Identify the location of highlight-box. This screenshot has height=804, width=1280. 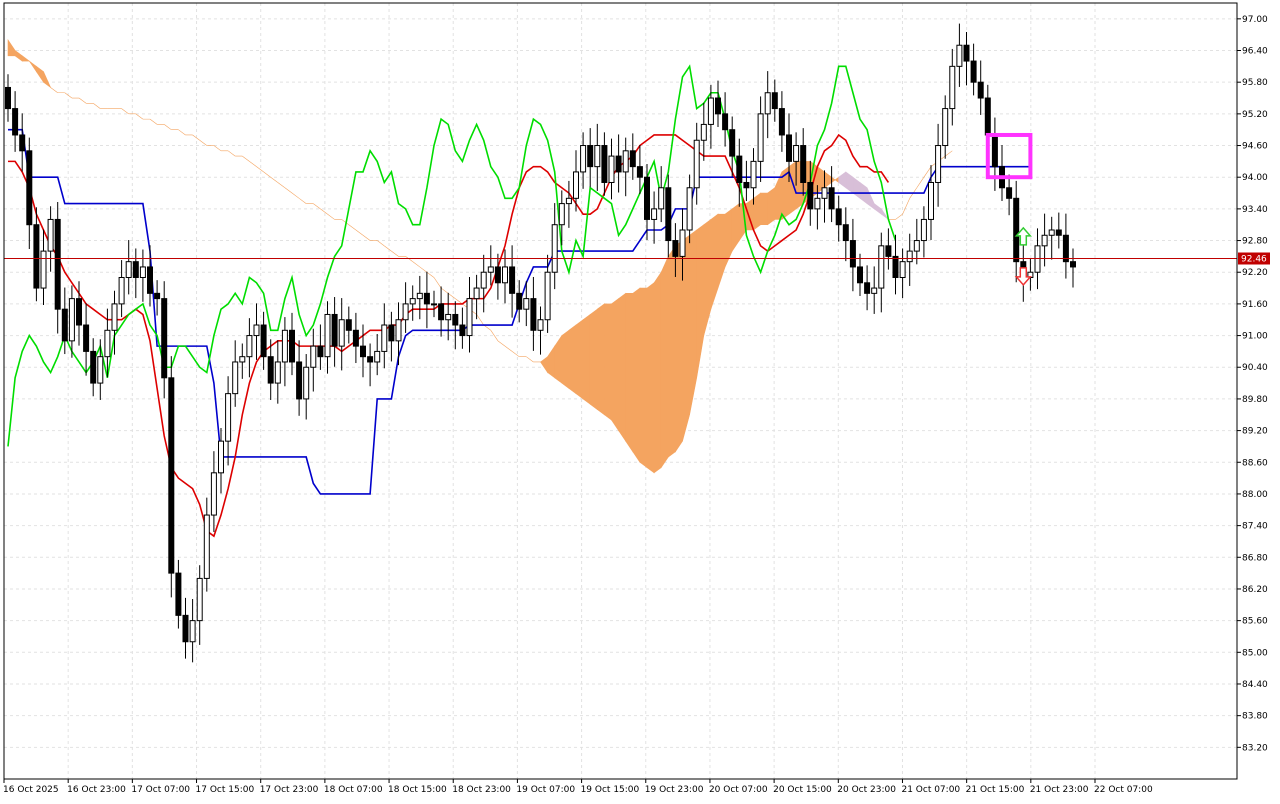
(1009, 156).